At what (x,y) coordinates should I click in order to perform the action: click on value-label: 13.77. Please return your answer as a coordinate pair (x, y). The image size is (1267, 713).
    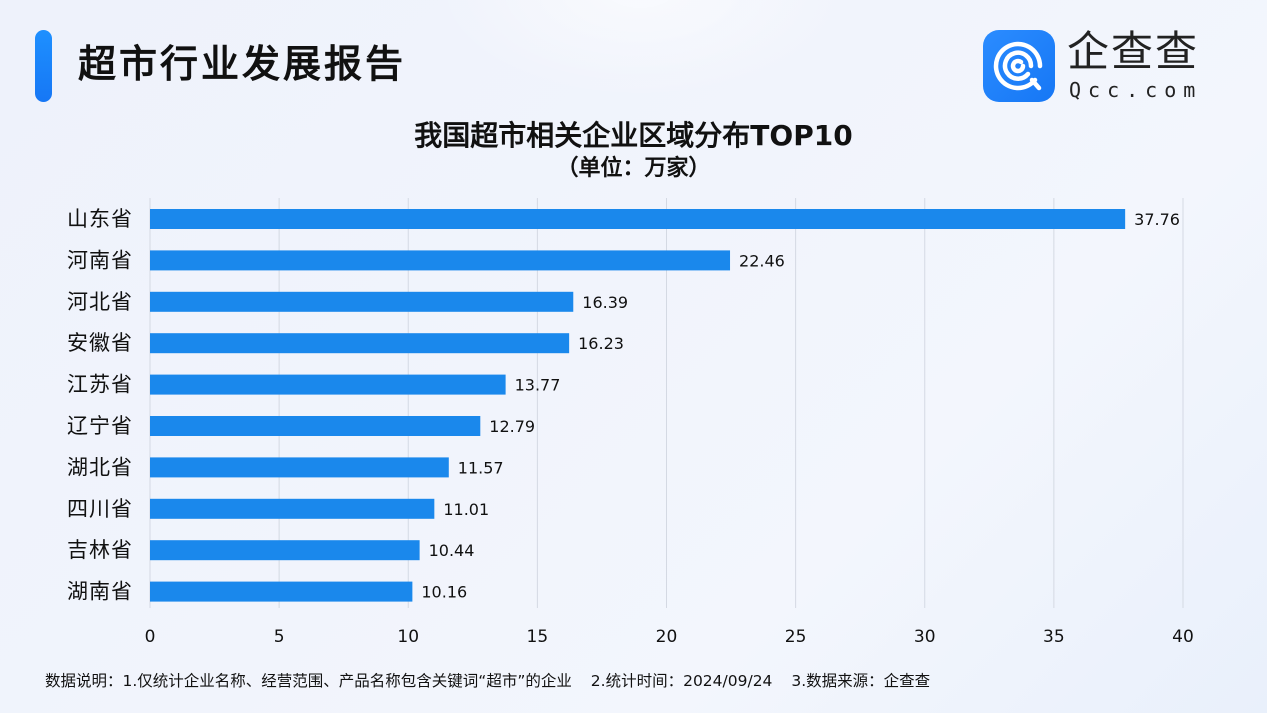
    Looking at the image, I should click on (538, 385).